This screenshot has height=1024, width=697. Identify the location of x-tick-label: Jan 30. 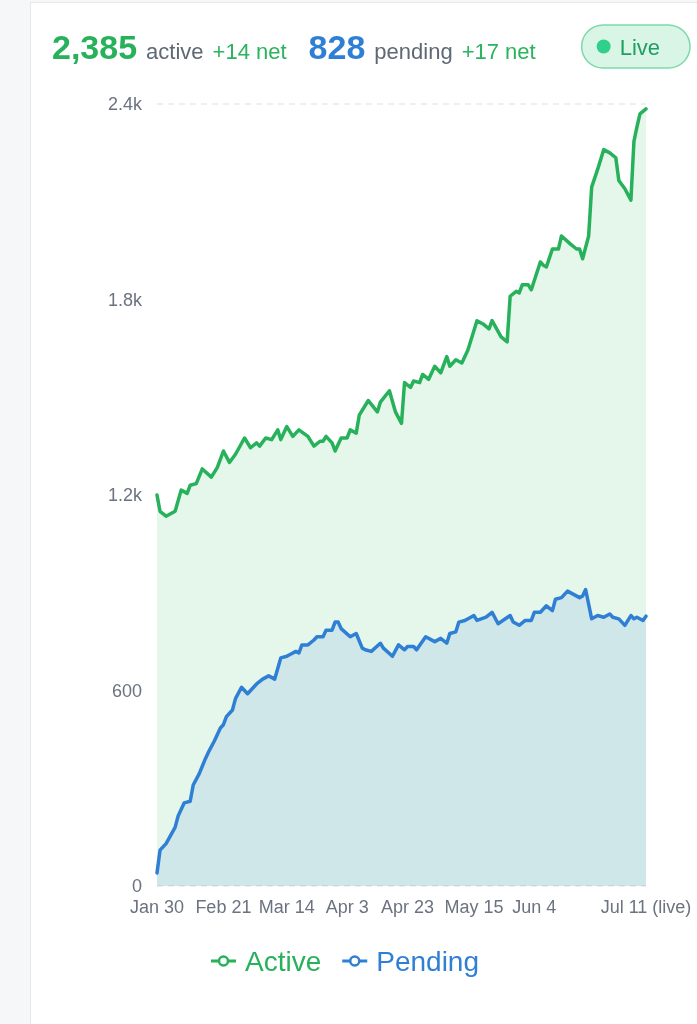
(157, 907).